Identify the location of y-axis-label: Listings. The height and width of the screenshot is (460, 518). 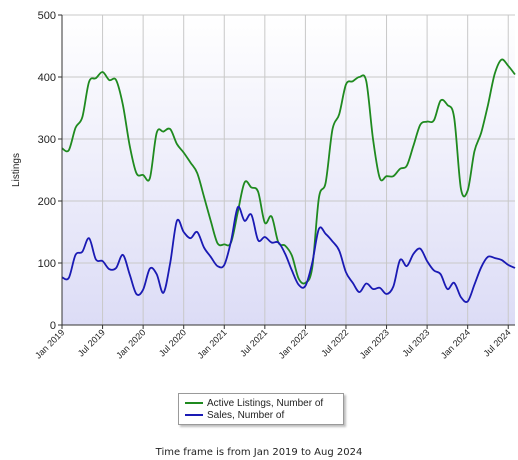
(16, 170).